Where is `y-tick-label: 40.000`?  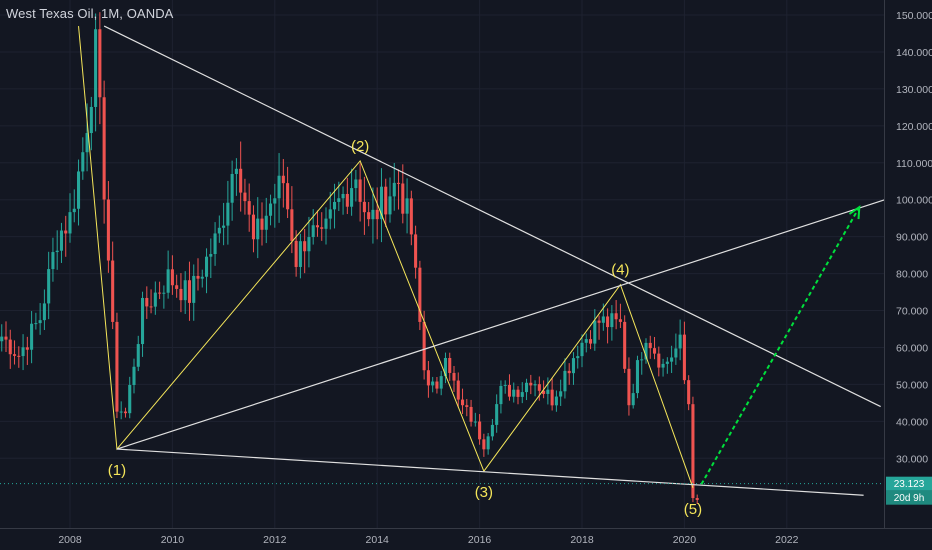
y-tick-label: 40.000 is located at coordinates (912, 422).